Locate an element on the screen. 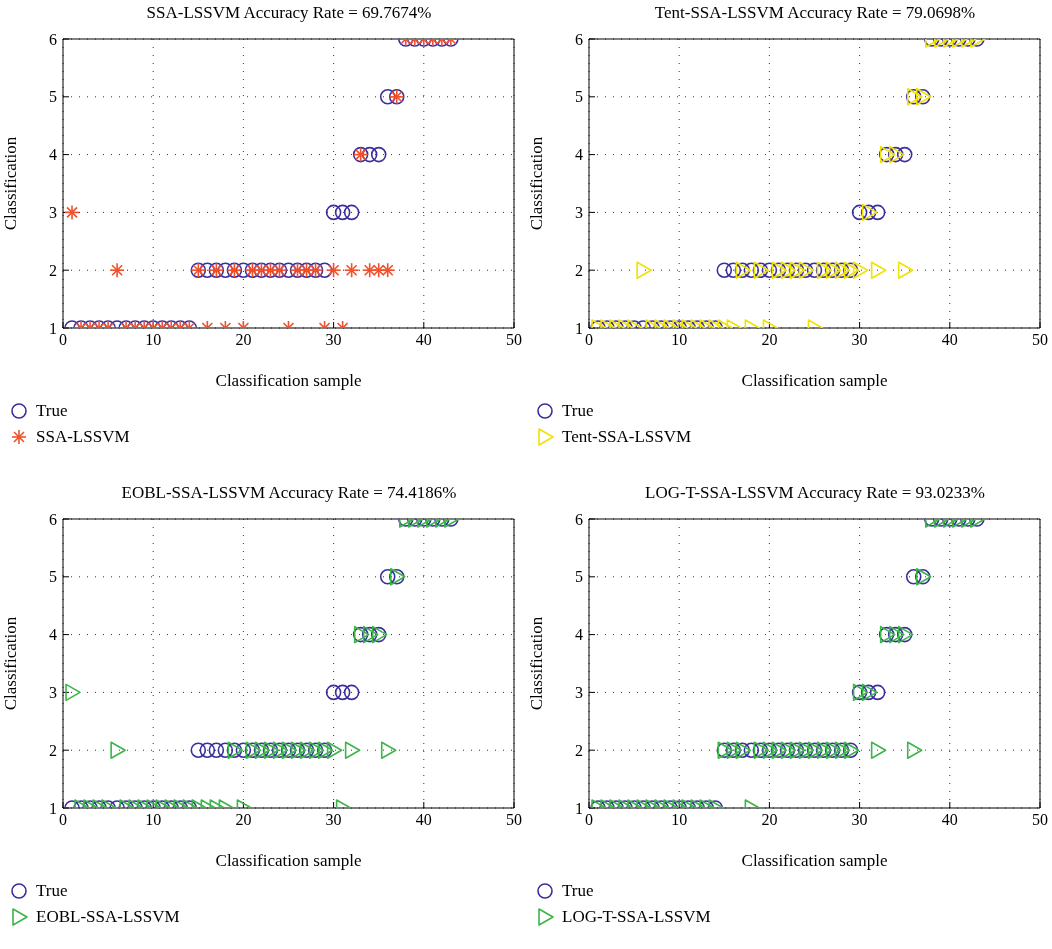 The height and width of the screenshot is (949, 1052). chart-title: SSA-LSSVM Accuracy Rate = 69.7674% is located at coordinates (289, 13).